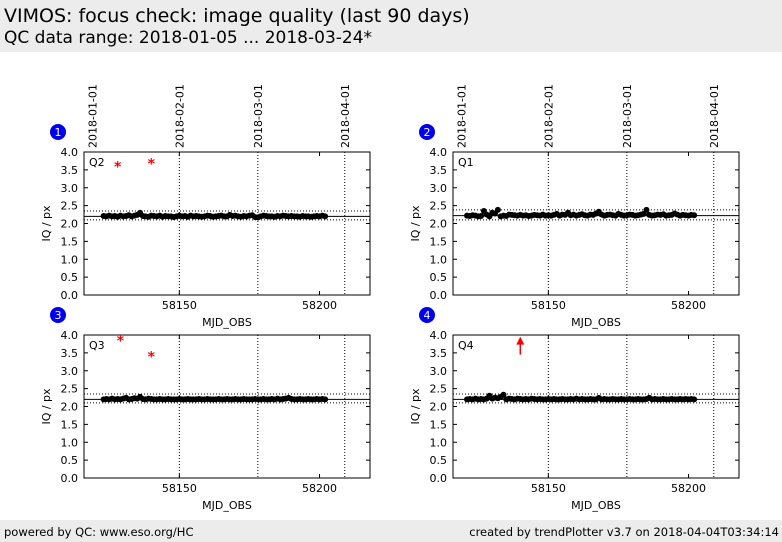 Image resolution: width=782 pixels, height=542 pixels. Describe the element at coordinates (466, 345) in the screenshot. I see `chart-4-quadrant-label: Q4` at that location.